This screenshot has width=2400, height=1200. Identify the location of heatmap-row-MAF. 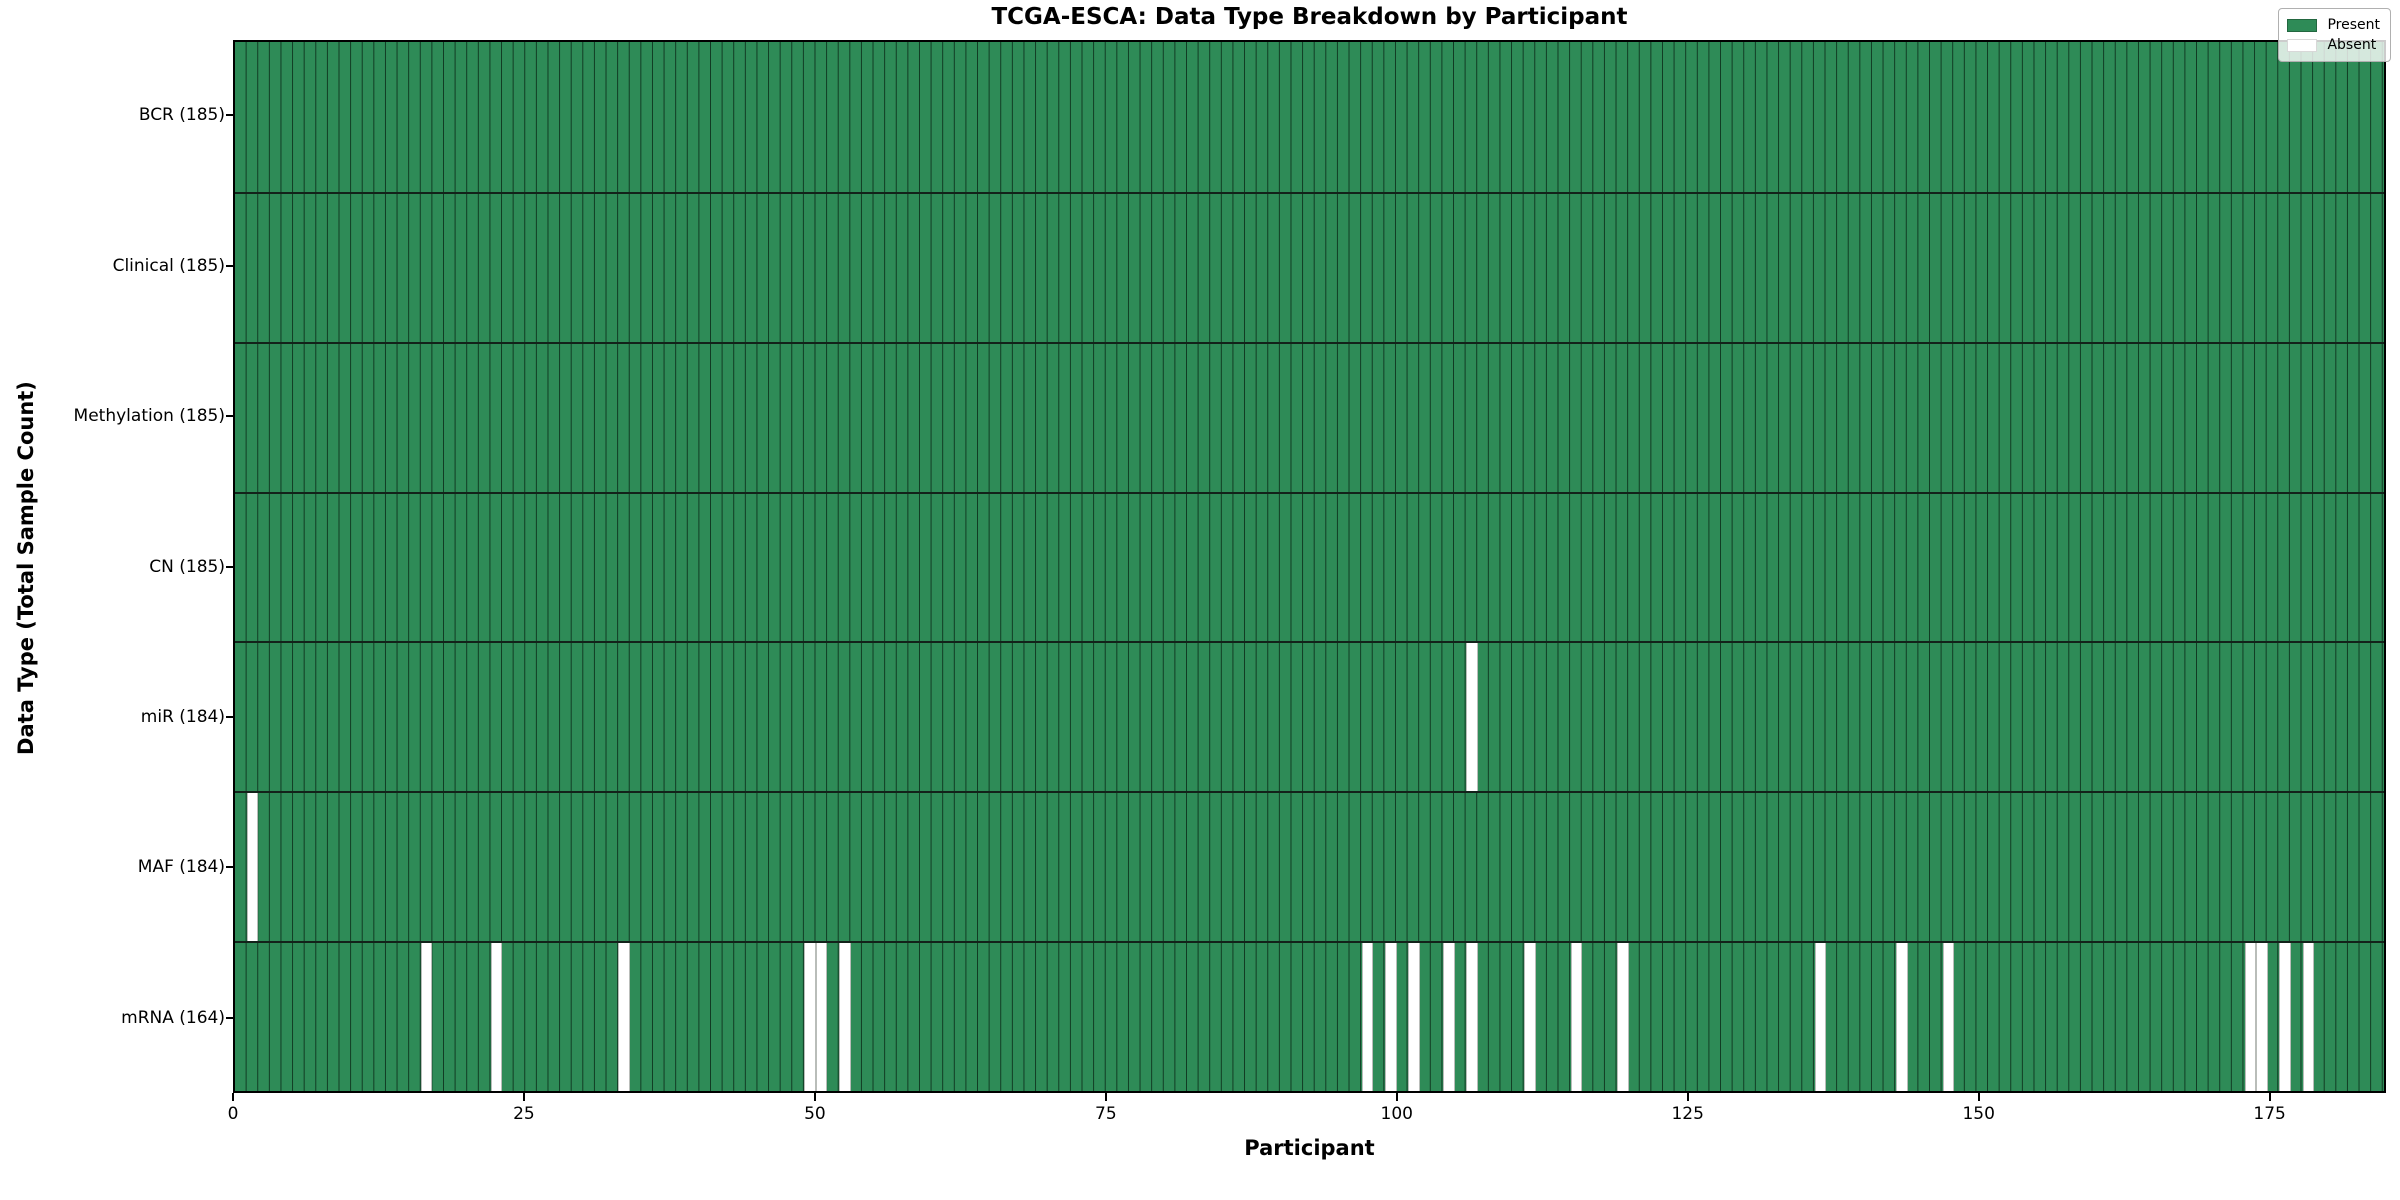
(1309, 866).